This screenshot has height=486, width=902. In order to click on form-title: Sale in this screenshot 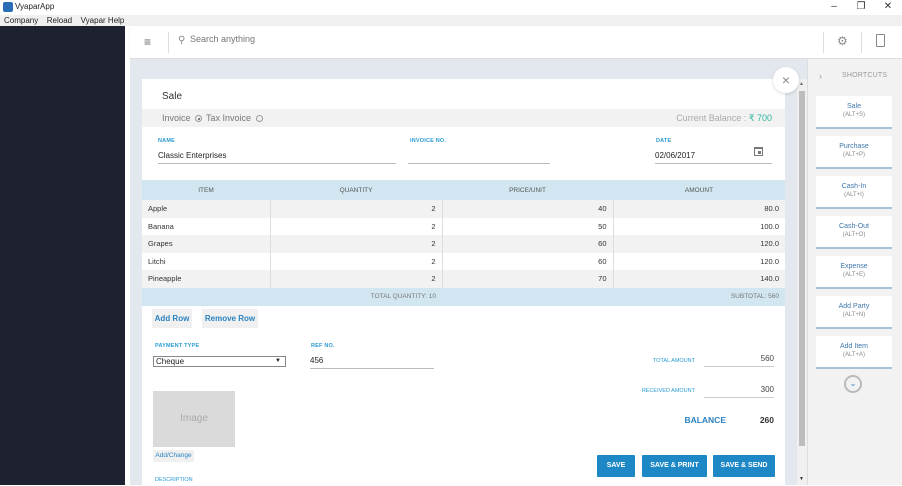, I will do `click(172, 96)`.